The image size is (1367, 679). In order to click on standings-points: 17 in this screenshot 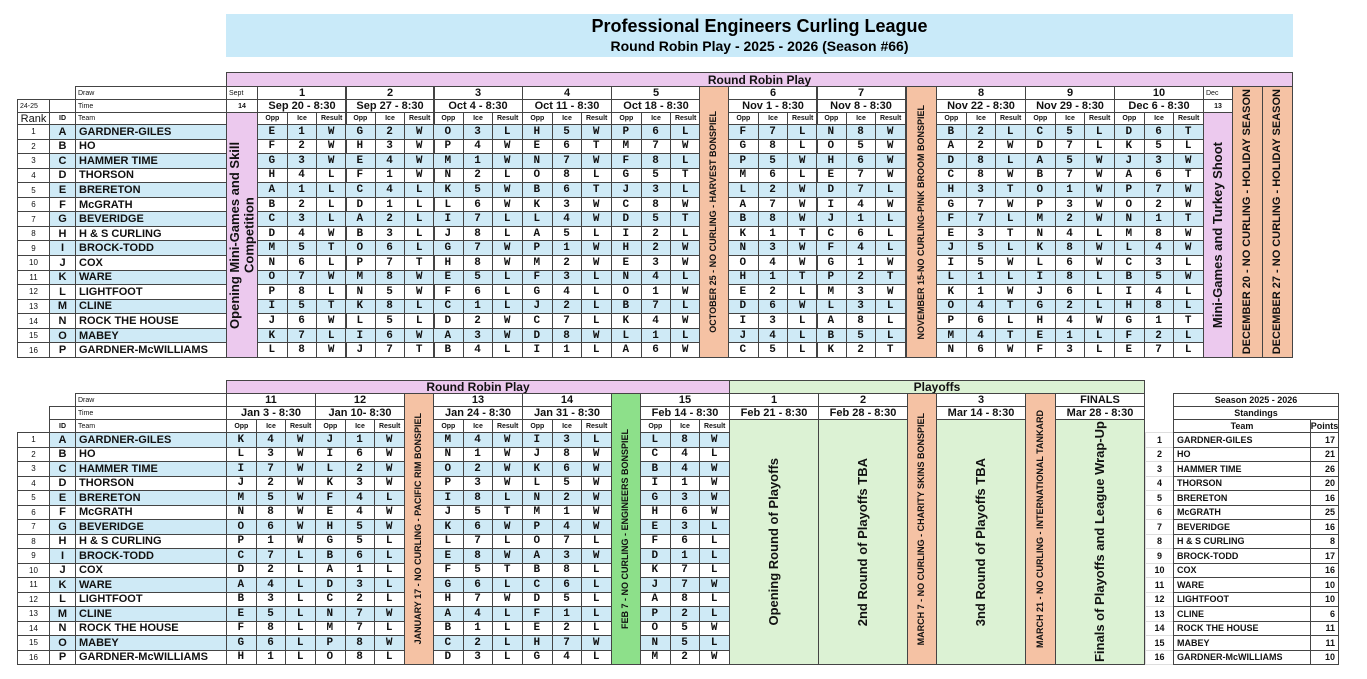, I will do `click(1324, 440)`.